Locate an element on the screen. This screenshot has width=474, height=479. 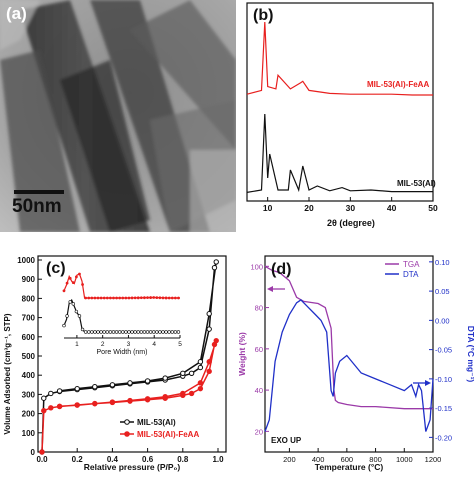
isotherm-mil53-line is located at coordinates (129, 357).